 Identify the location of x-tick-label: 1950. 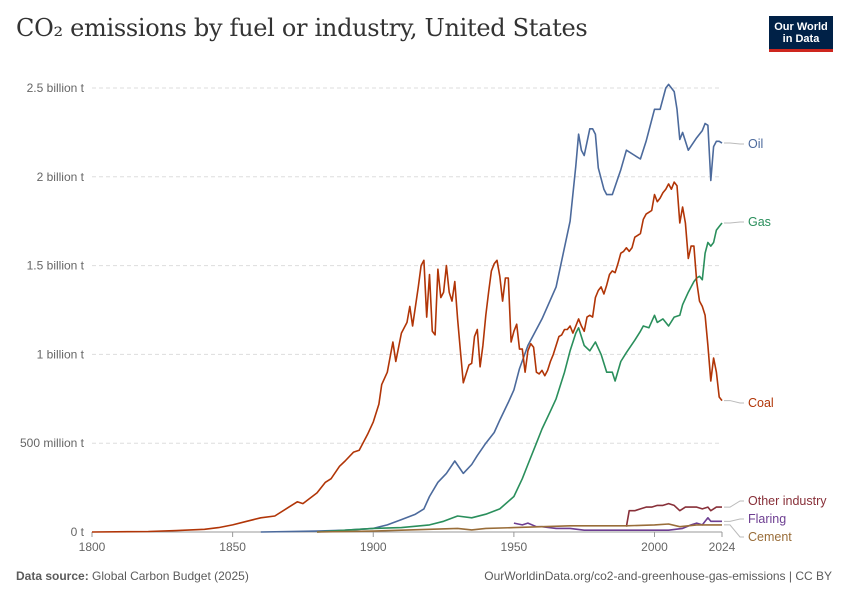
(514, 547).